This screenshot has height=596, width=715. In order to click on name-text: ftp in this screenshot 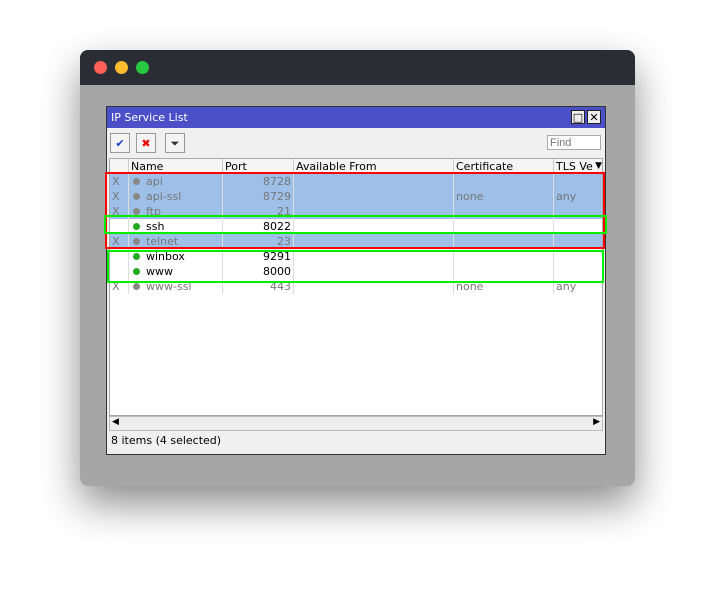, I will do `click(153, 211)`.